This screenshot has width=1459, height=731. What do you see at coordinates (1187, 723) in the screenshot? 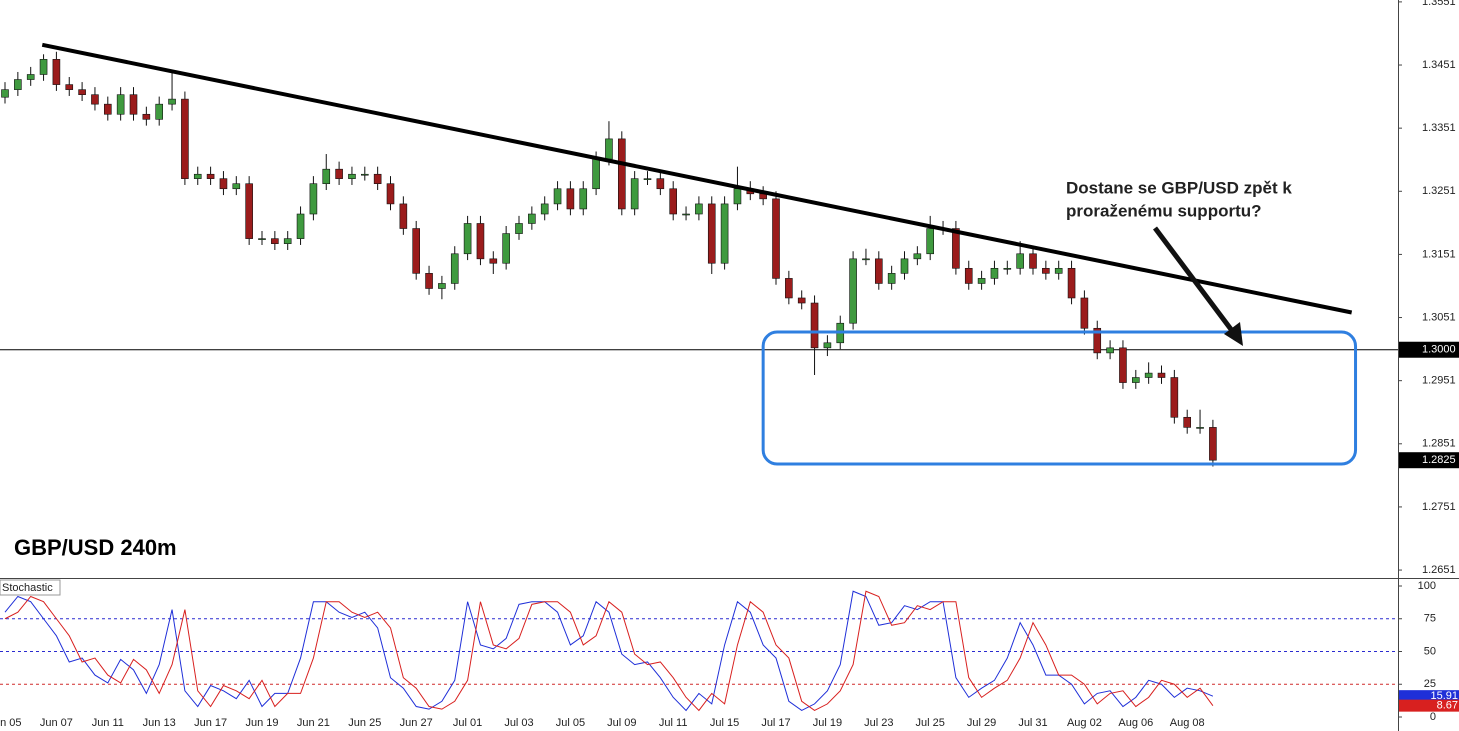
I see `x-tick-label: Aug 08` at bounding box center [1187, 723].